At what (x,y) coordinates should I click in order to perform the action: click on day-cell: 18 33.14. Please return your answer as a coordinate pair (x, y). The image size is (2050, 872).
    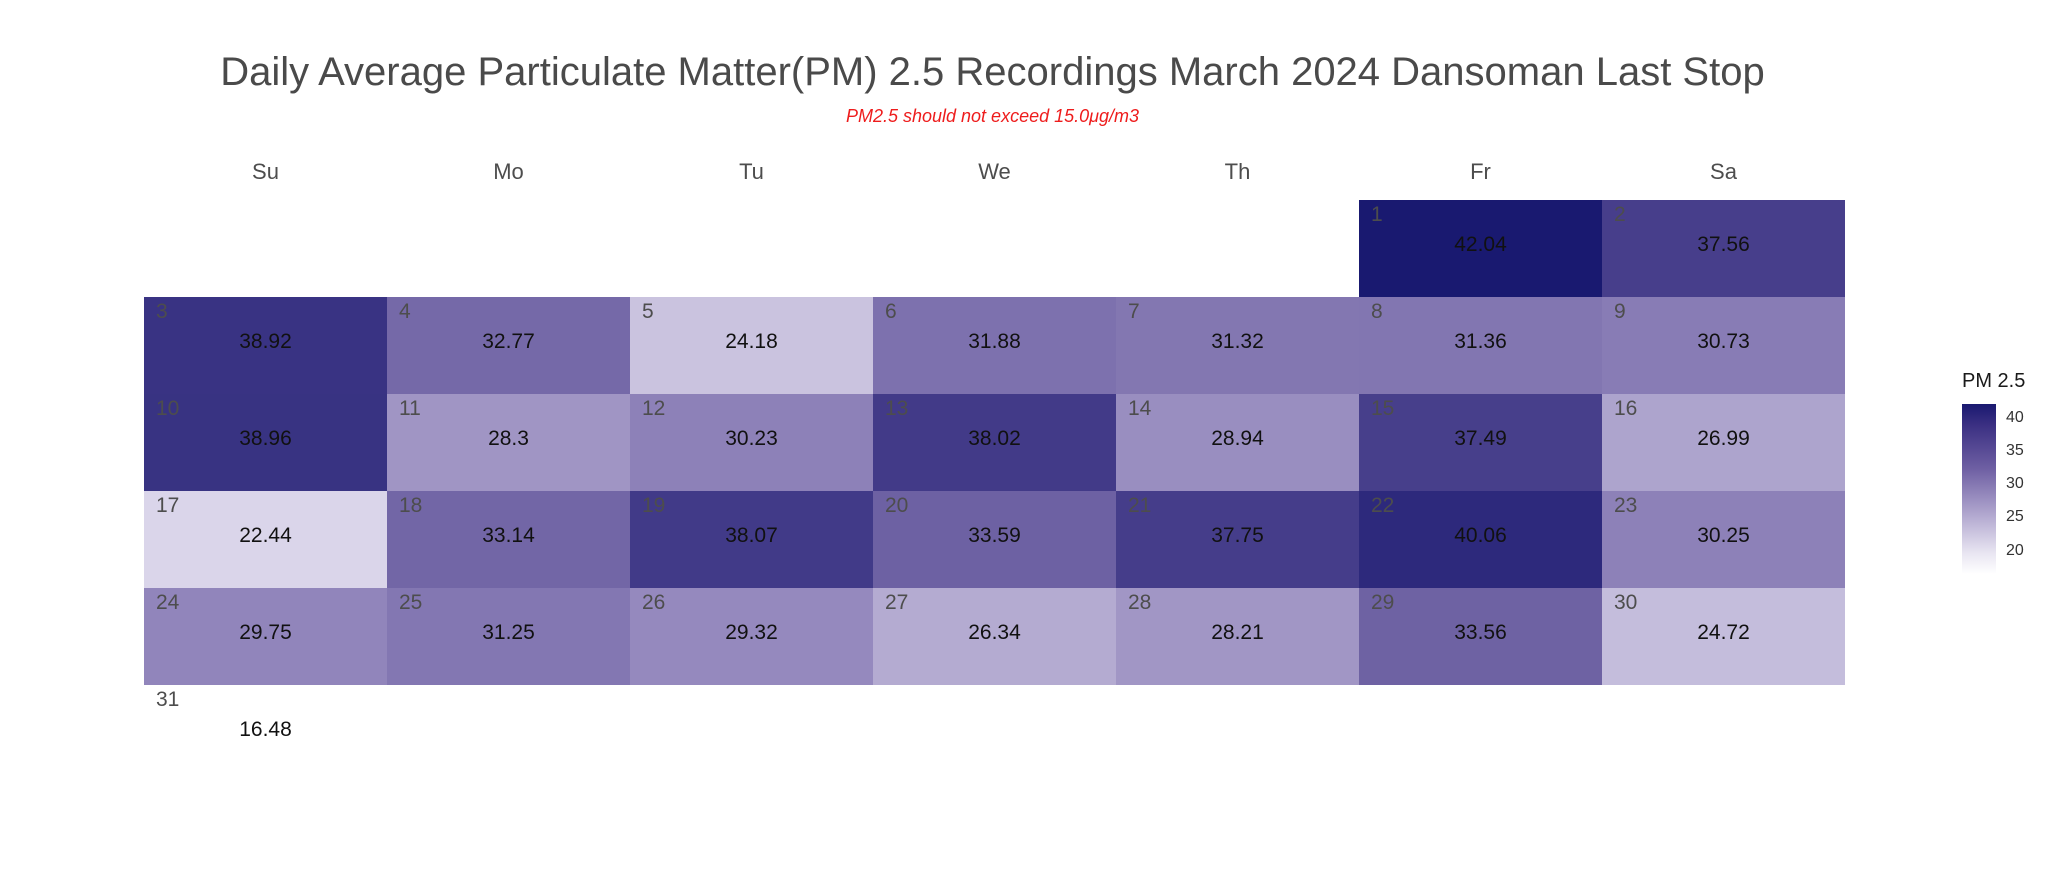
    Looking at the image, I should click on (508, 539).